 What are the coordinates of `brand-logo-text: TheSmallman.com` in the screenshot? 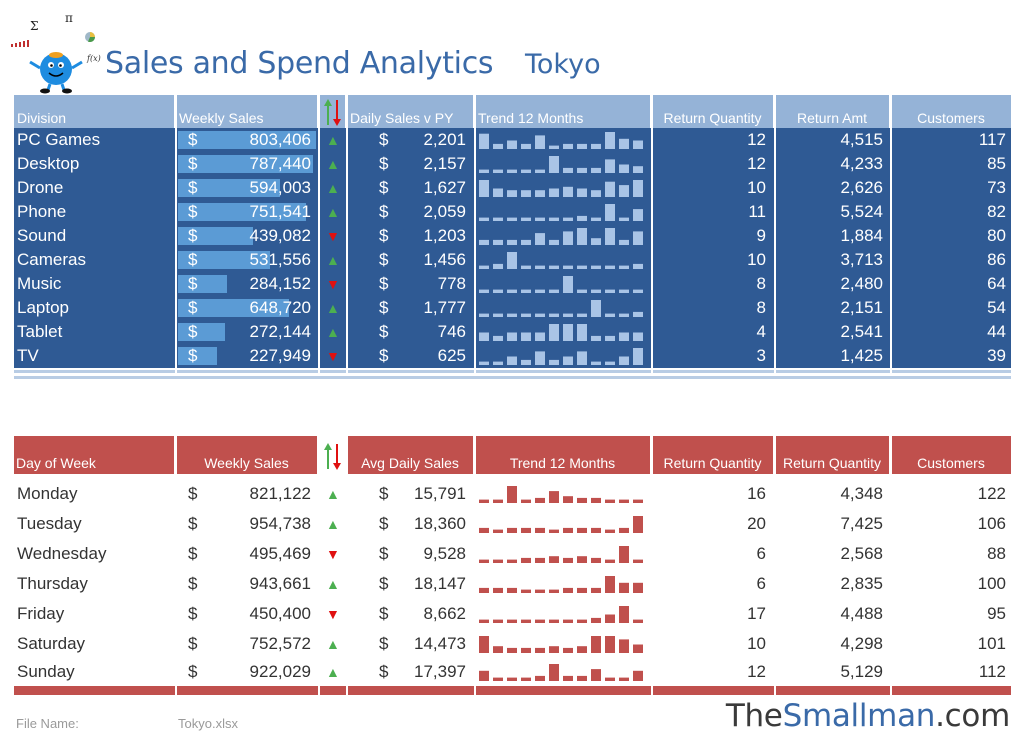 It's located at (868, 716).